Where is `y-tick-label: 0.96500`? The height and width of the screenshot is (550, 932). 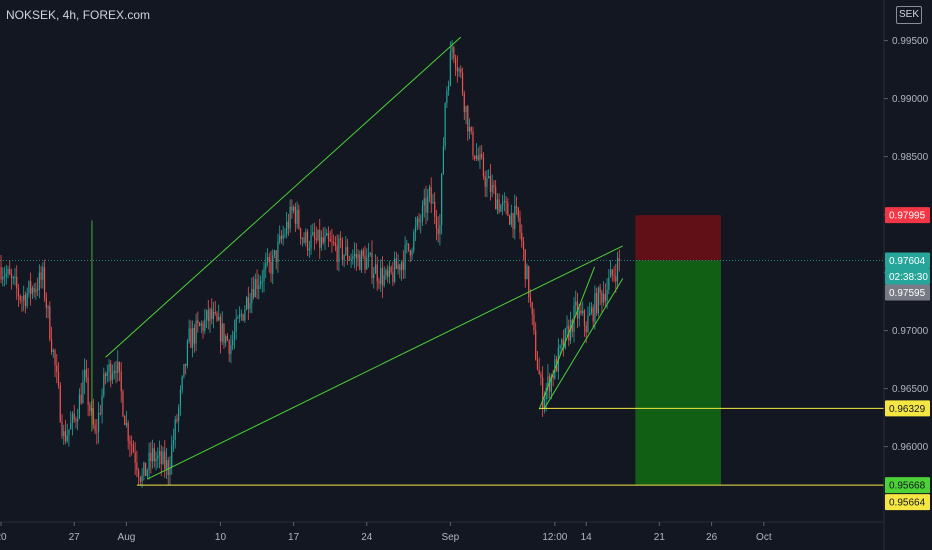
y-tick-label: 0.96500 is located at coordinates (910, 389).